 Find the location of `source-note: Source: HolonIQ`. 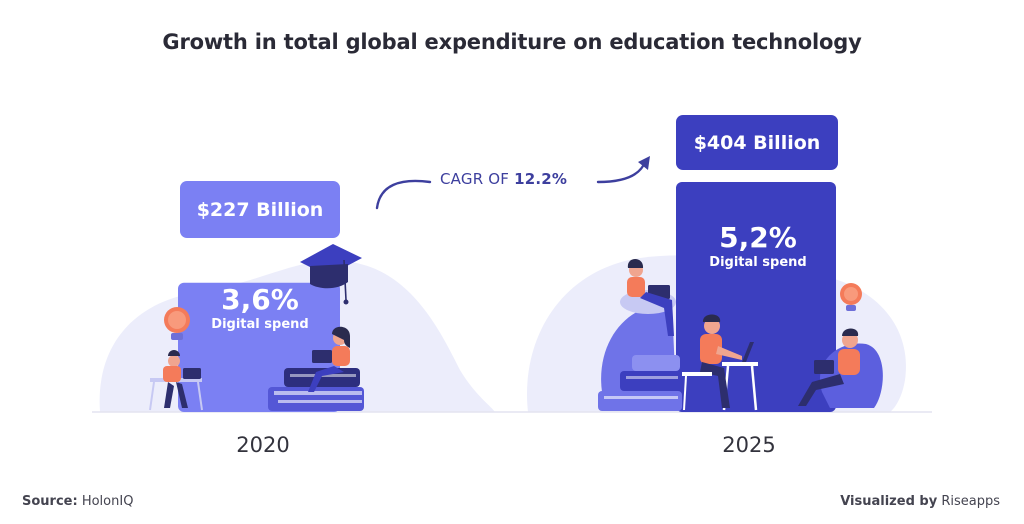

source-note: Source: HolonIQ is located at coordinates (77, 501).